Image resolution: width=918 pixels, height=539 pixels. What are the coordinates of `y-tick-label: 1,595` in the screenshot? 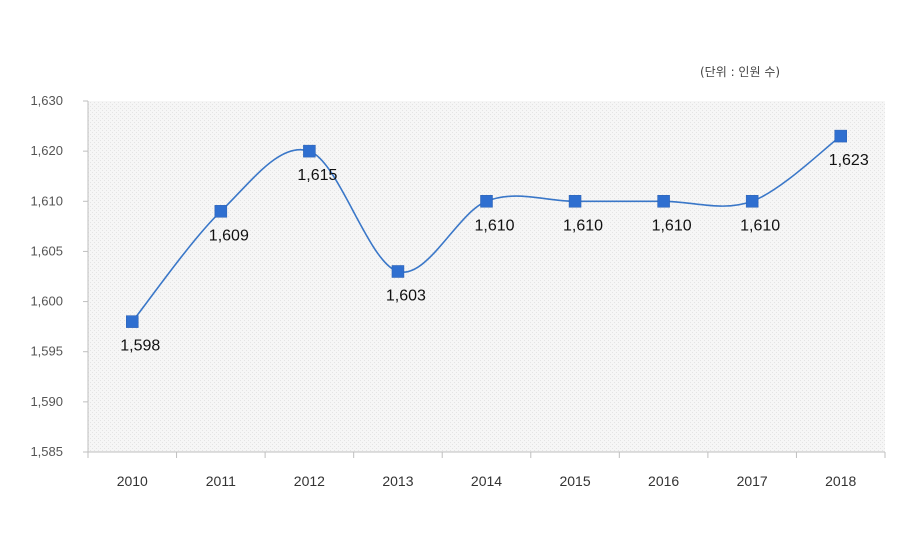 It's located at (46, 351).